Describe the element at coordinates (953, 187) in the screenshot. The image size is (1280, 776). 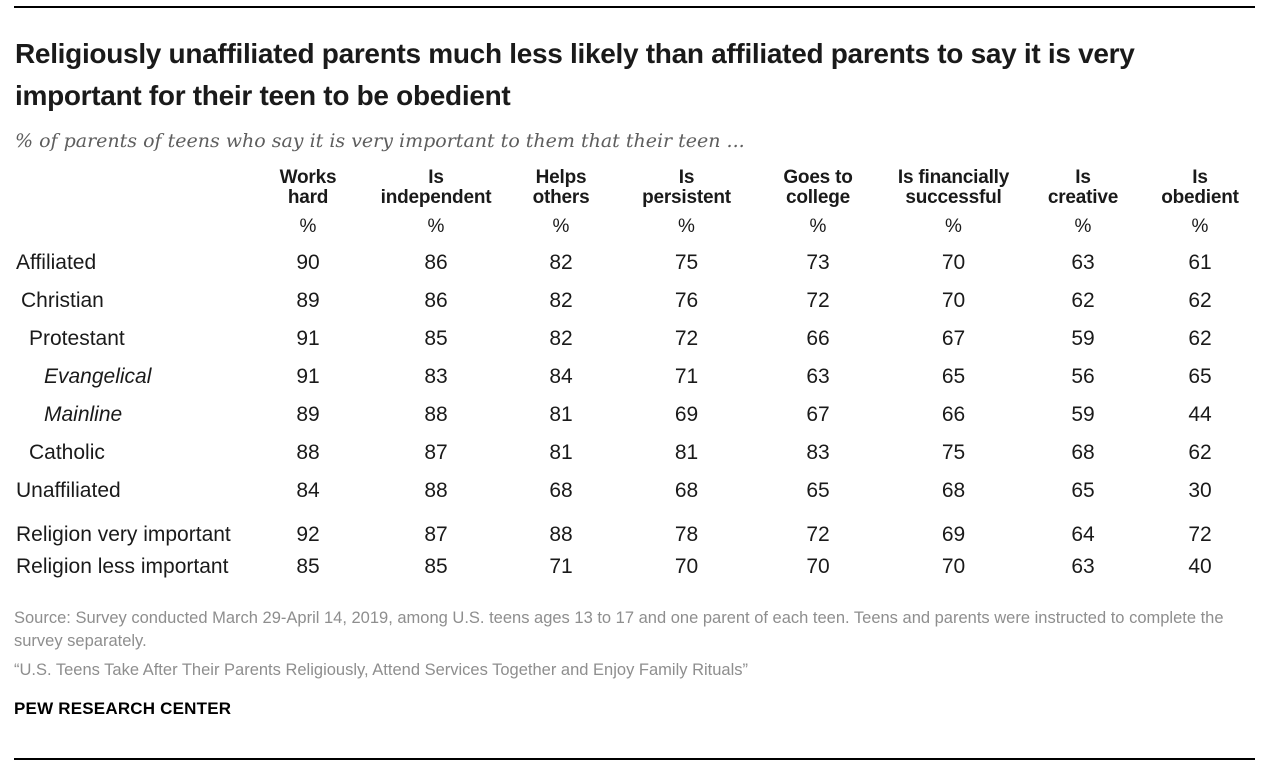
I see `column-header: Is financially successful` at that location.